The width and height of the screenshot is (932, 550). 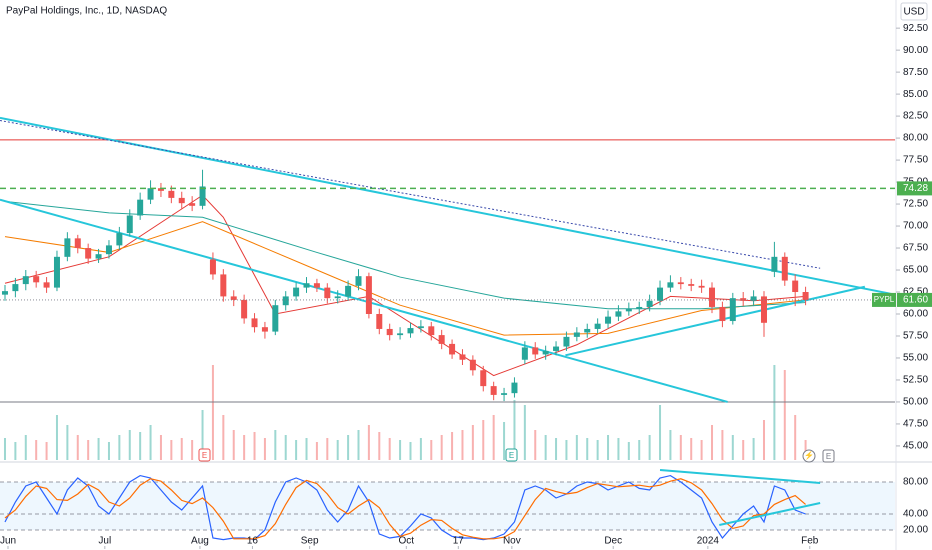 What do you see at coordinates (715, 321) in the screenshot?
I see `trendline` at bounding box center [715, 321].